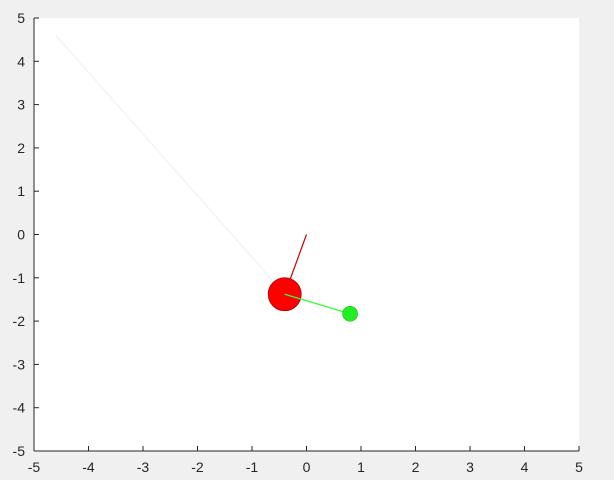 This screenshot has width=614, height=480. Describe the element at coordinates (361, 467) in the screenshot. I see `x-tick-label: 1` at that location.